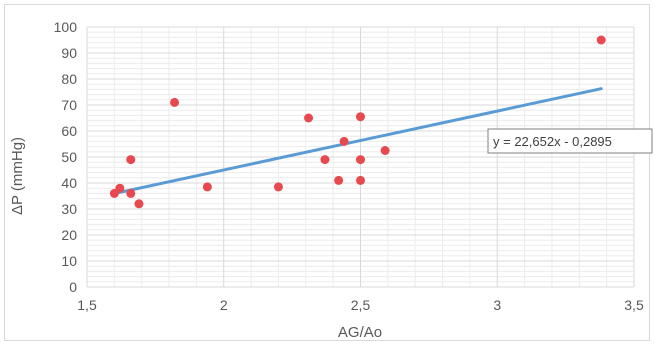 This screenshot has height=345, width=655. Describe the element at coordinates (69, 79) in the screenshot. I see `y-tick-label: 80` at that location.